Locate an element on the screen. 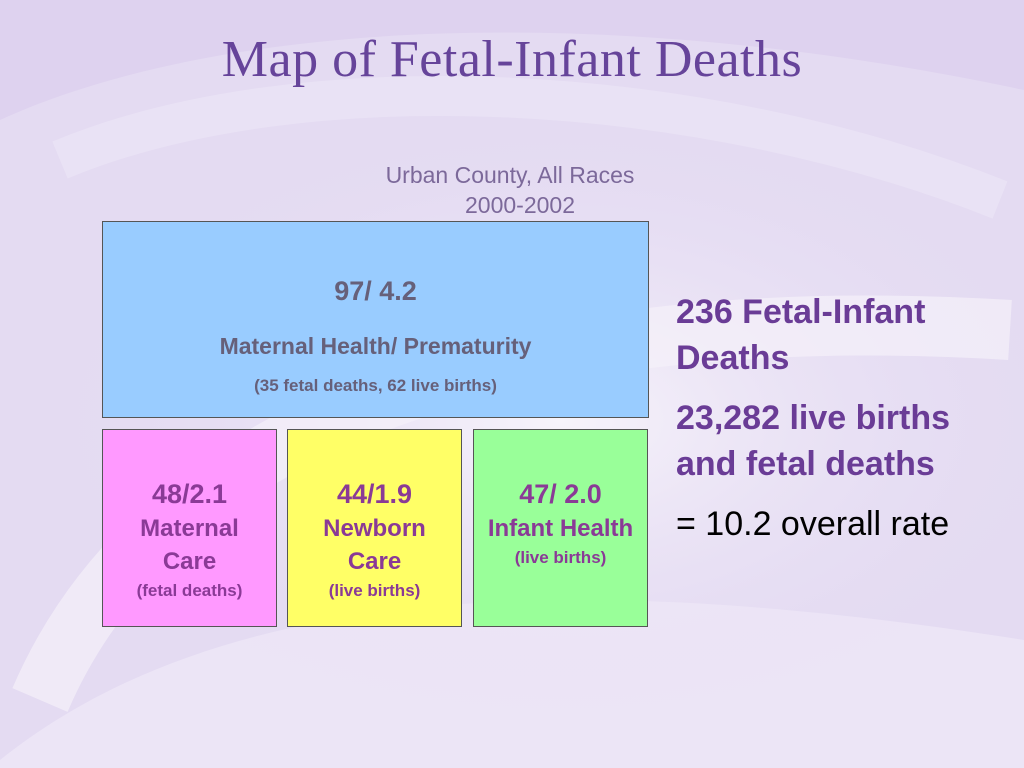 This screenshot has height=768, width=1024. box-value: 97/ 4.2 is located at coordinates (375, 291).